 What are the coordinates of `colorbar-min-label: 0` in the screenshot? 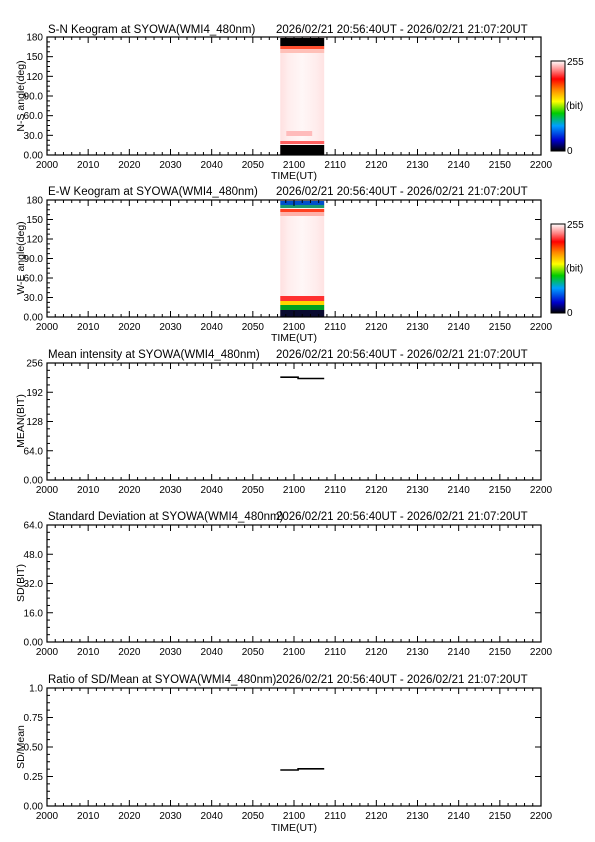 It's located at (570, 151).